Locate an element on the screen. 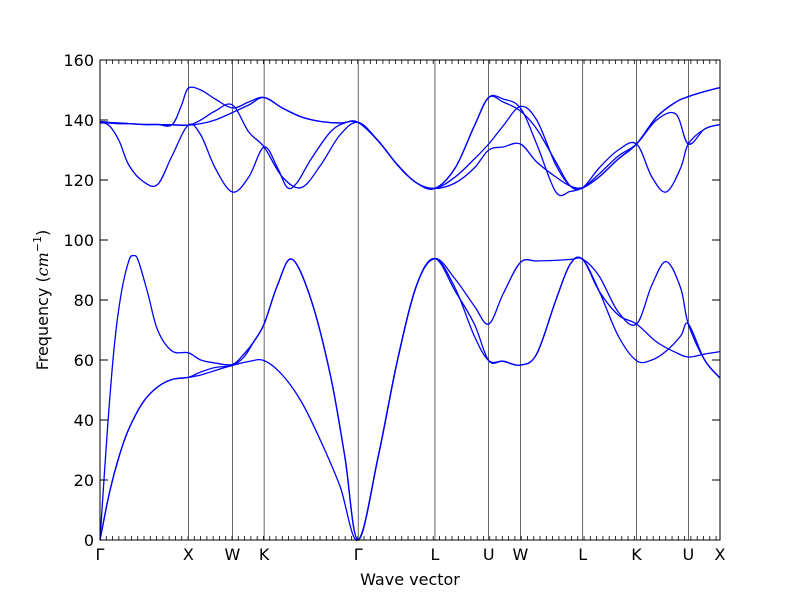 The width and height of the screenshot is (800, 600). y-tick-label: 0 is located at coordinates (89, 540).